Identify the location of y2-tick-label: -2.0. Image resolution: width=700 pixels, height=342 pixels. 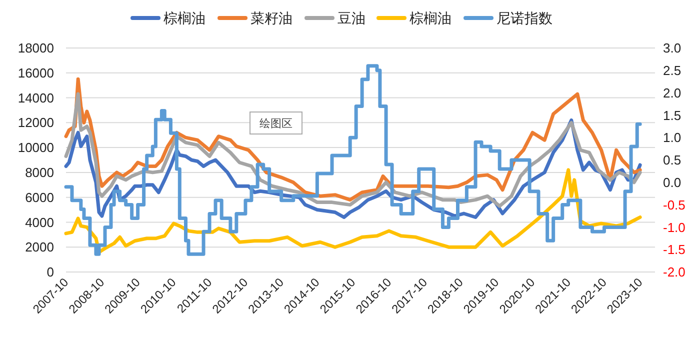
(674, 272).